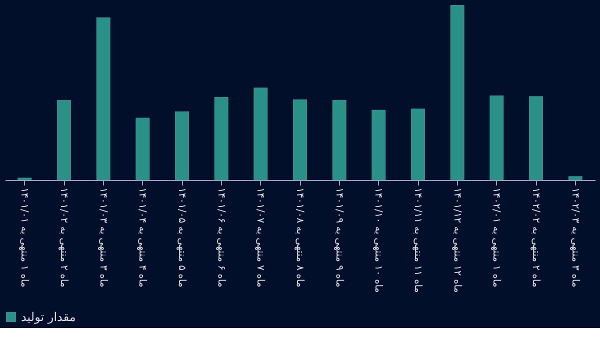 The image size is (600, 343). Describe the element at coordinates (220, 238) in the screenshot. I see `x-tick-label: ماه ۶ منتهی به ۱۴۰۱/۰۶` at that location.